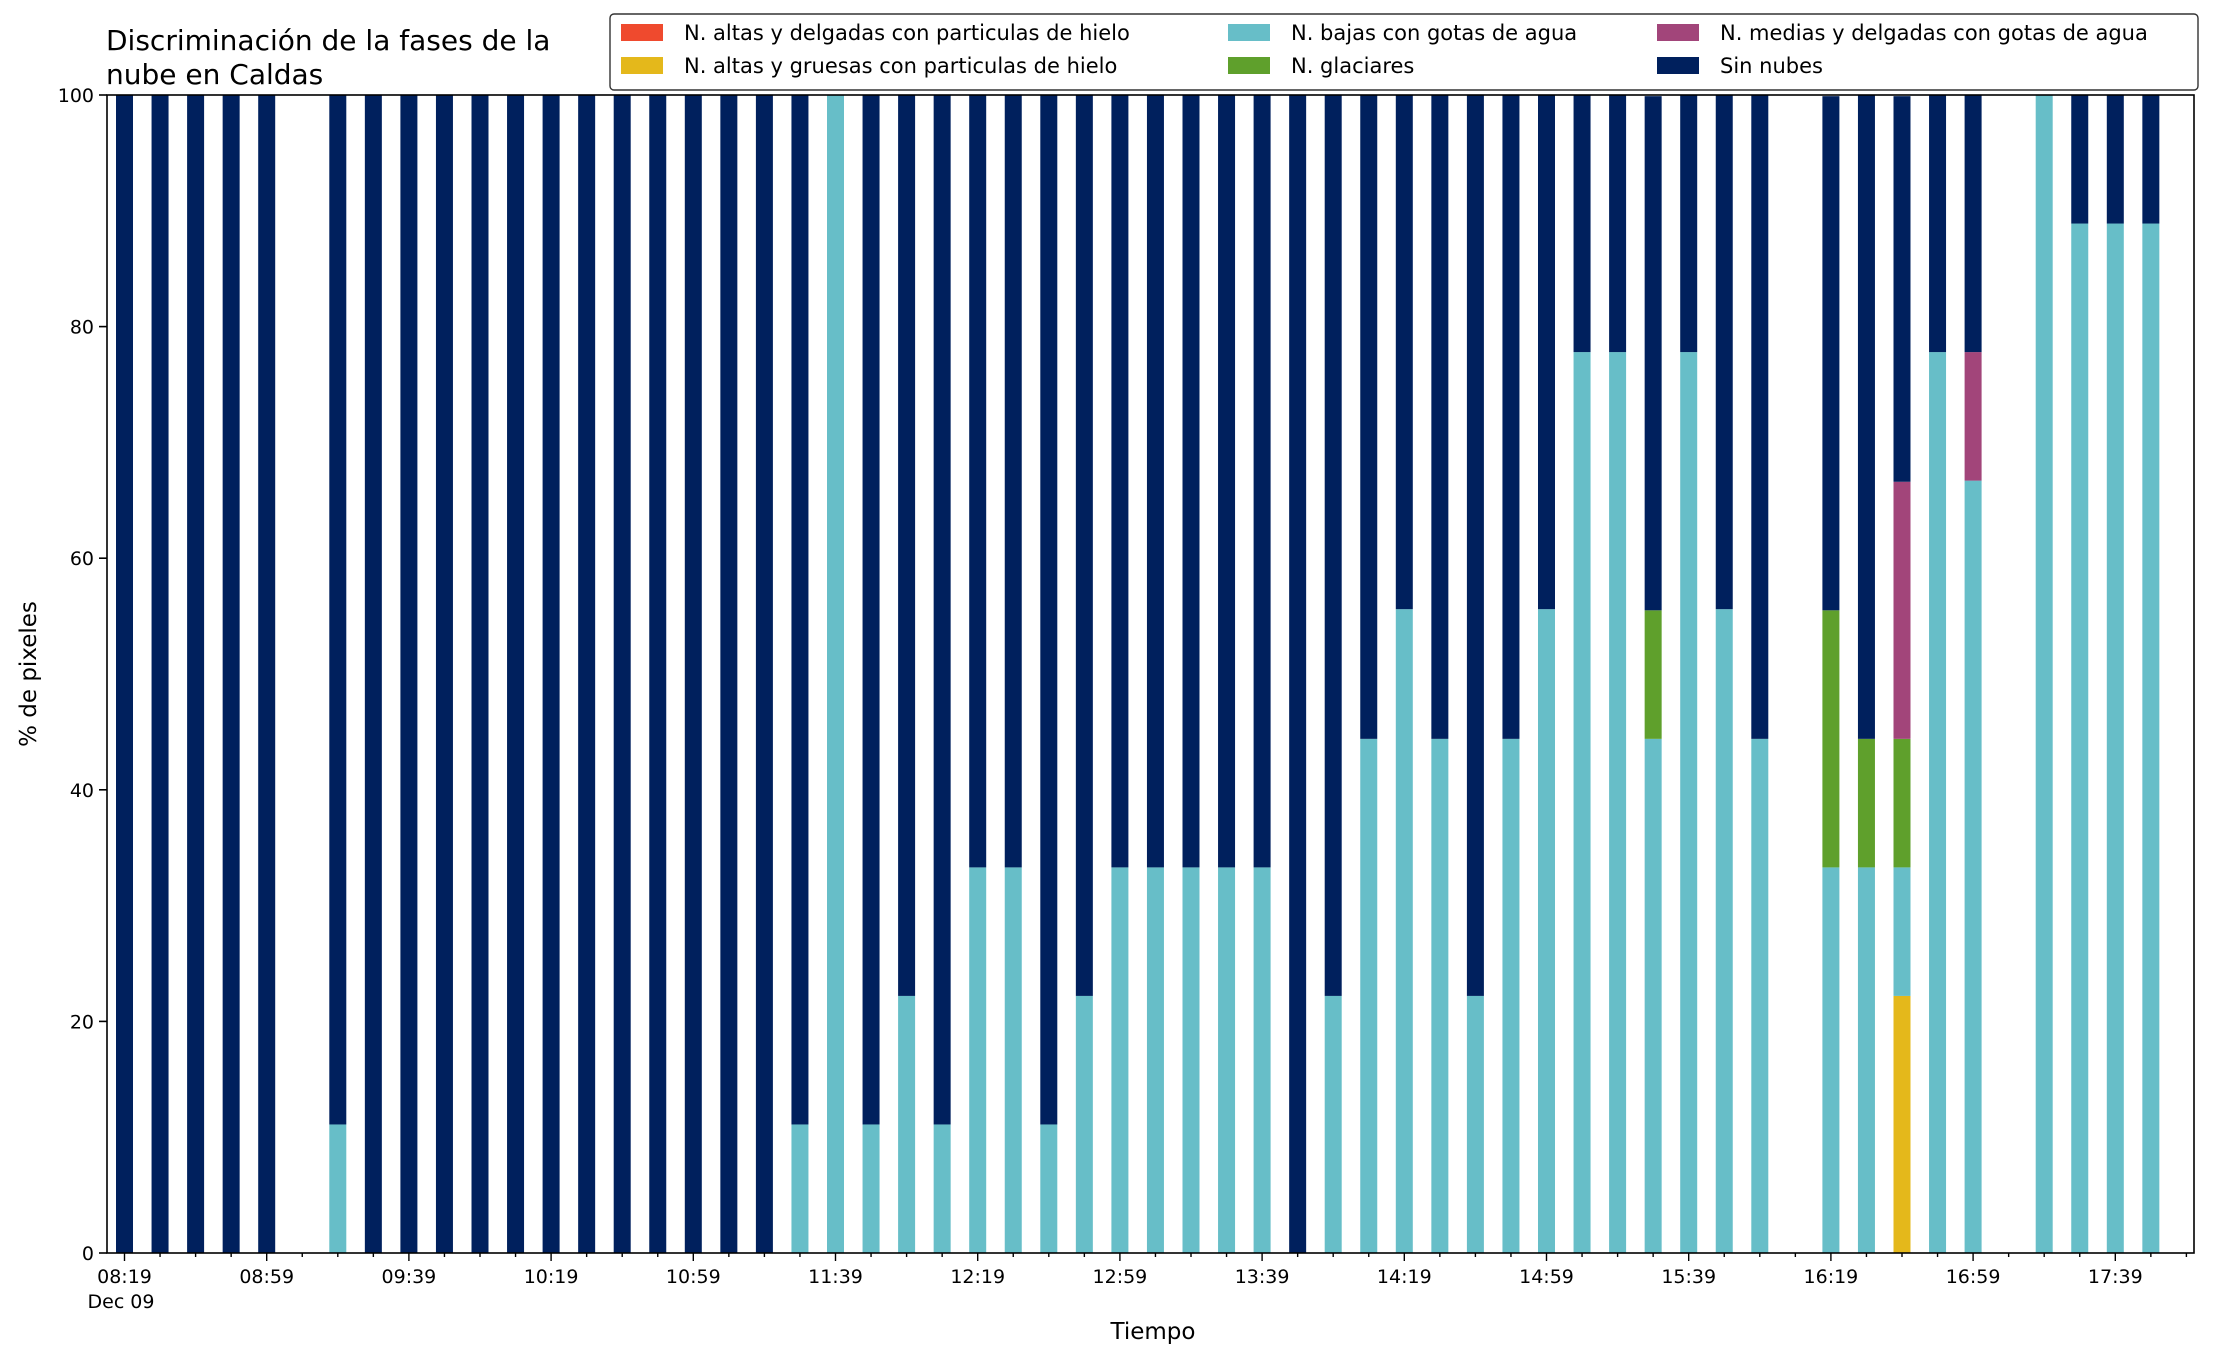 Image resolution: width=2216 pixels, height=1355 pixels. What do you see at coordinates (82, 675) in the screenshot?
I see `y-axis: 0 20 40 60 80 100` at bounding box center [82, 675].